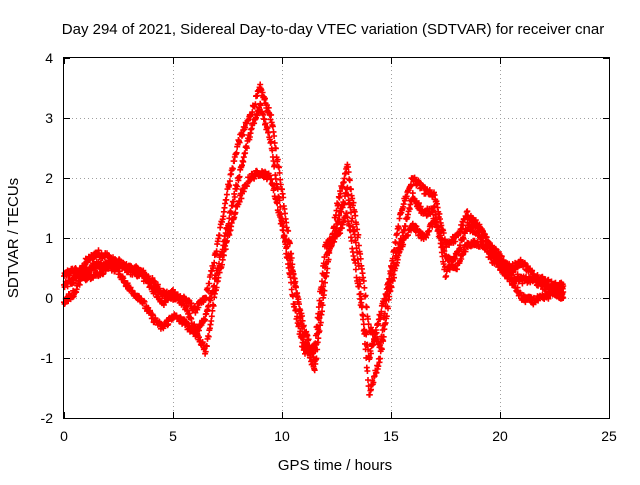 The width and height of the screenshot is (640, 485). What do you see at coordinates (49, 58) in the screenshot?
I see `y-tick-label: 4` at bounding box center [49, 58].